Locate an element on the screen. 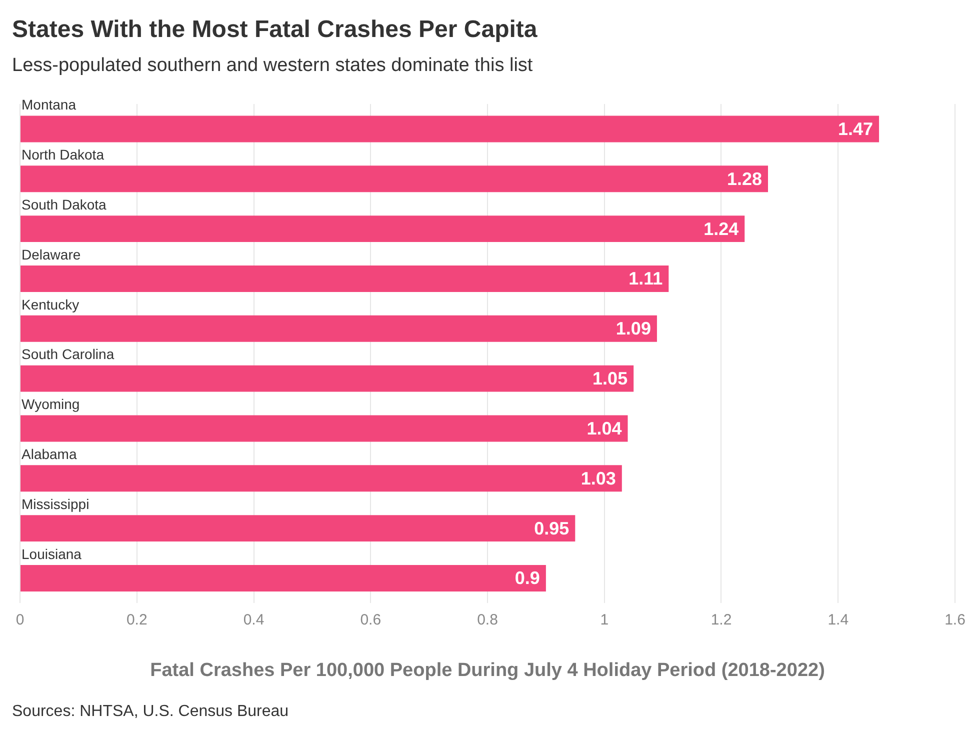  data-label: 1.05 is located at coordinates (610, 378).